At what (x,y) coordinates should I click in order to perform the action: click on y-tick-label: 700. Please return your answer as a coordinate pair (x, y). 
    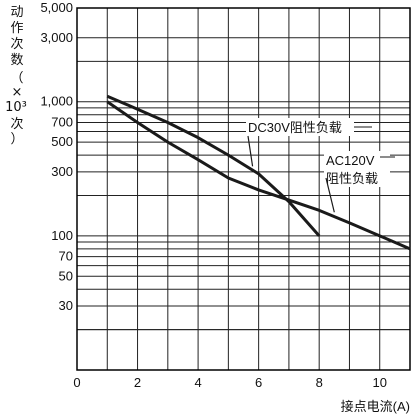
    Looking at the image, I should click on (62, 122).